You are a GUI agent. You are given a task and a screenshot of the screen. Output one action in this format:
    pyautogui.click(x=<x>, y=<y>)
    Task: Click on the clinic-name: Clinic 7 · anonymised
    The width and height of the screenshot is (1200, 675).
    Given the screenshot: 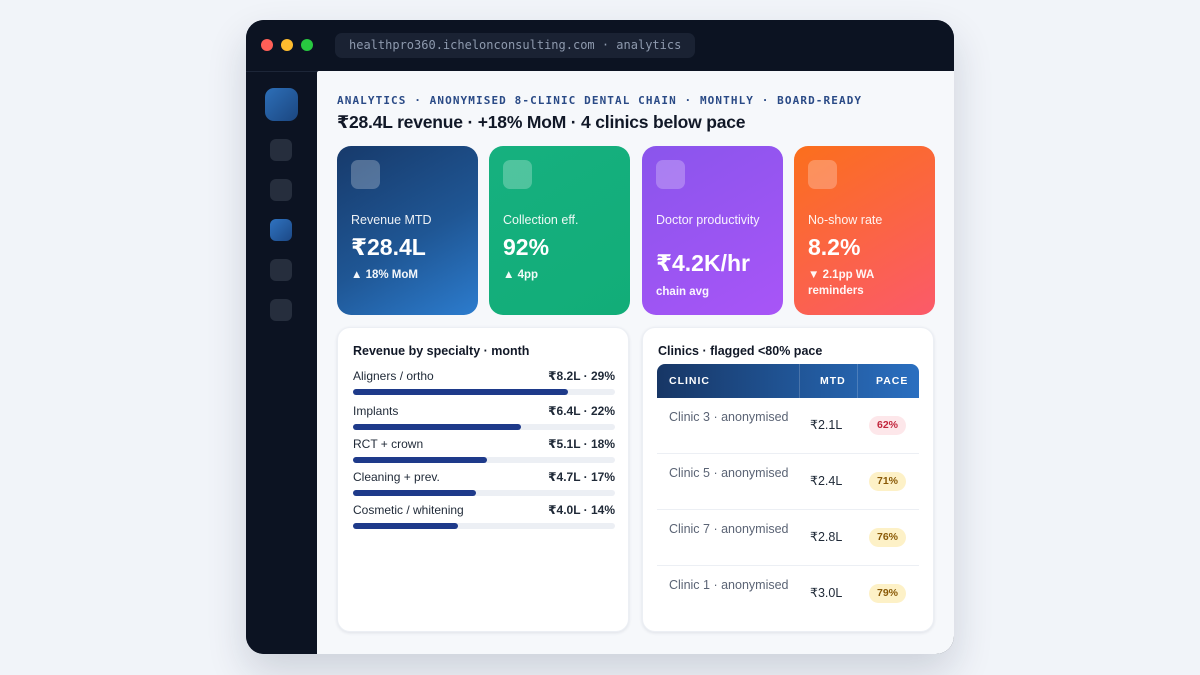 What is the action you would take?
    pyautogui.click(x=729, y=529)
    